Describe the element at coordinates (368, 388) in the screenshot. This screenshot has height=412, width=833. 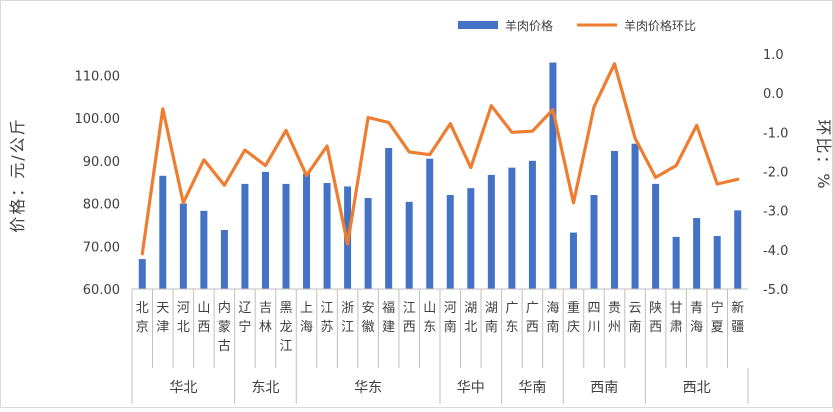
I see `region-label-2: 华东` at that location.